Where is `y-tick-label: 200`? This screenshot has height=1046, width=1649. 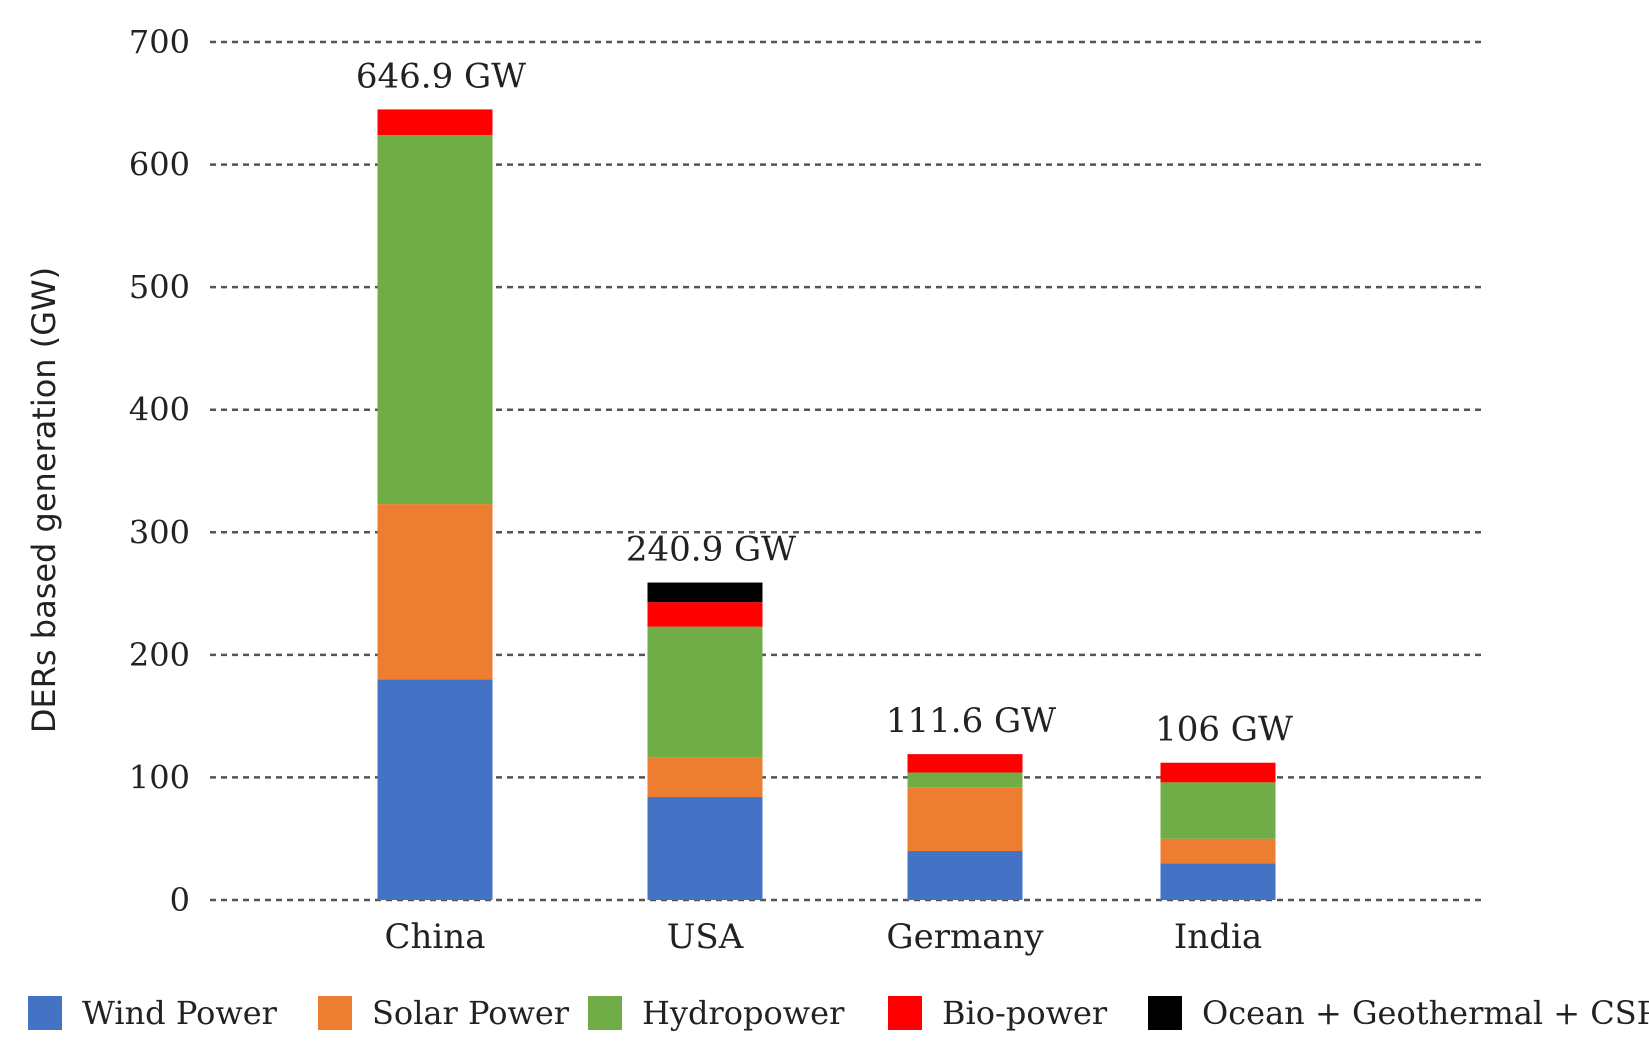
y-tick-label: 200 is located at coordinates (159, 655).